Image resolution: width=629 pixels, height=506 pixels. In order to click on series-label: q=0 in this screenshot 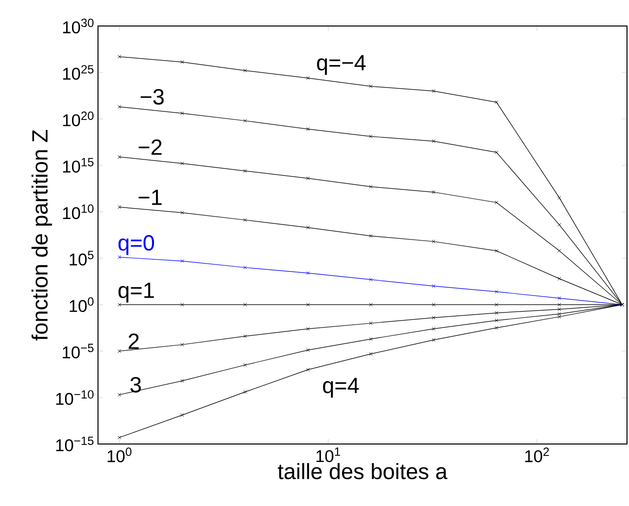, I will do `click(136, 245)`.